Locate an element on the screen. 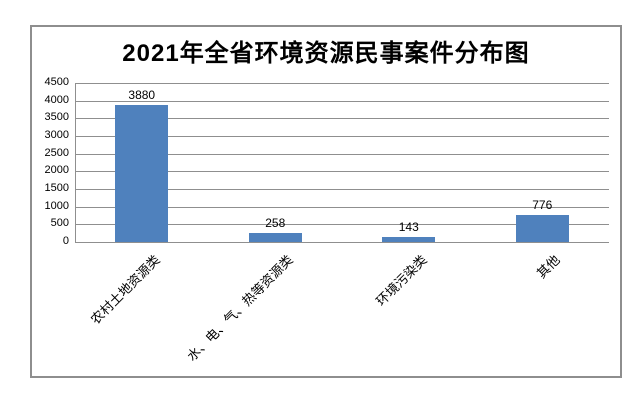 Image resolution: width=638 pixels, height=401 pixels. y-axis-tick-label: 3000 is located at coordinates (56, 135).